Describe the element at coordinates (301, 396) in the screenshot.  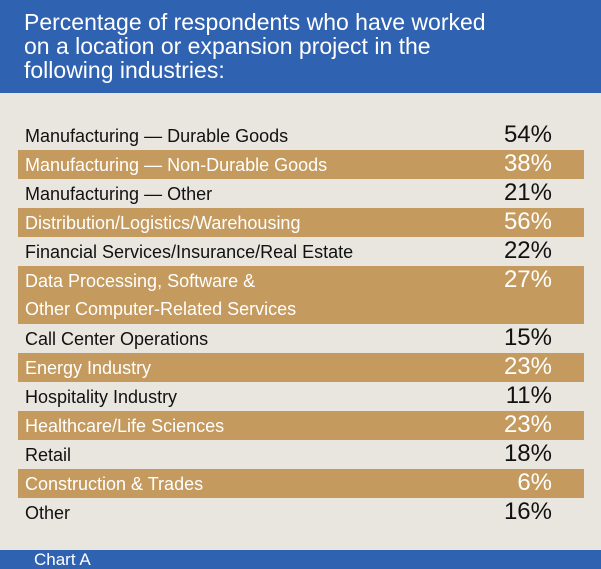
I see `table-row: Hospitality Industry 11%` at that location.